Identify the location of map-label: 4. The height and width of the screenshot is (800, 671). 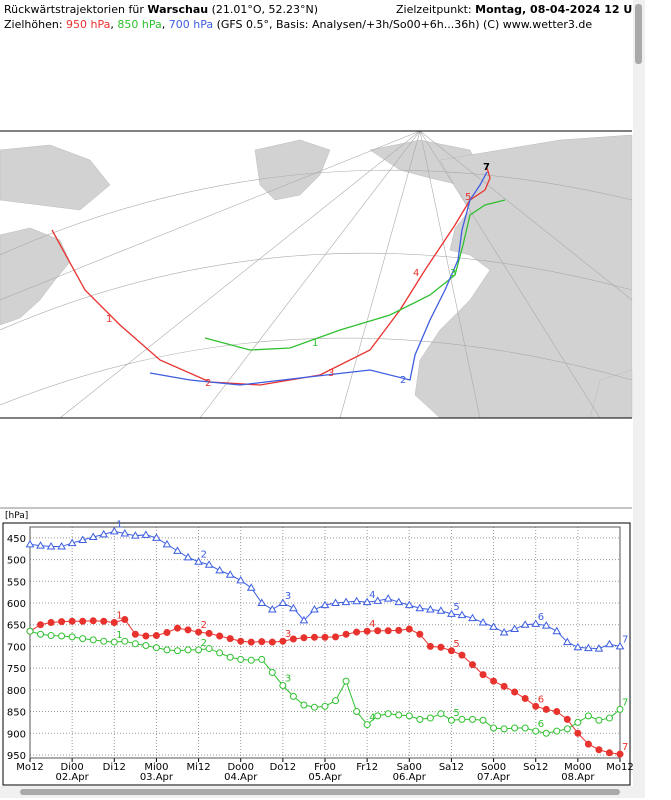
(416, 273).